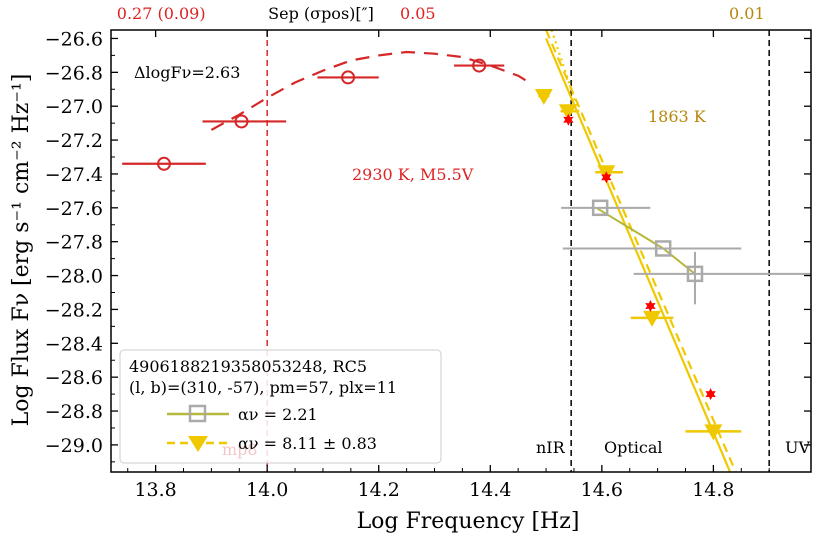  I want to click on y-tick-label-6: −27.8, so click(74, 243).